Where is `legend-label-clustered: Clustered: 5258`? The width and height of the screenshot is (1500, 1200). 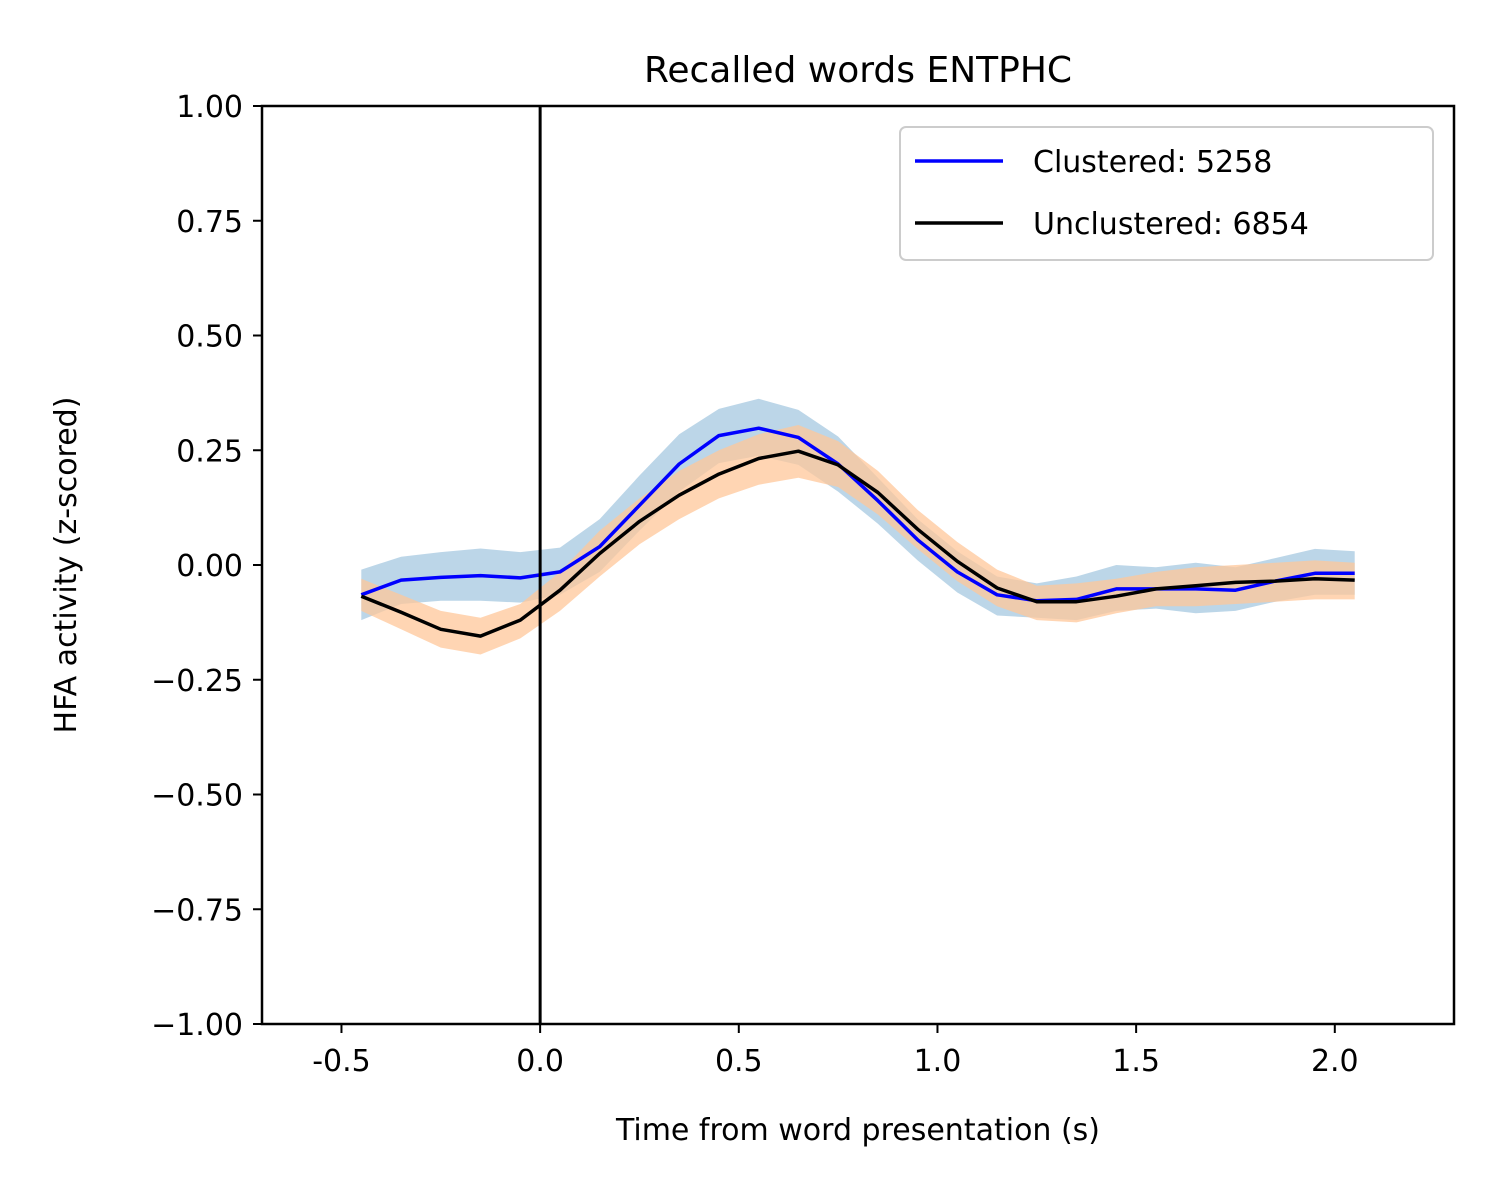
legend-label-clustered: Clustered: 5258 is located at coordinates (1152, 162).